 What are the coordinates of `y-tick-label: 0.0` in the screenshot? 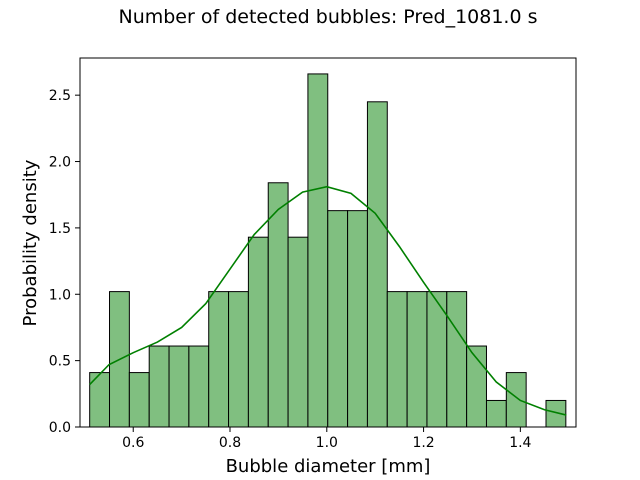 It's located at (60, 428).